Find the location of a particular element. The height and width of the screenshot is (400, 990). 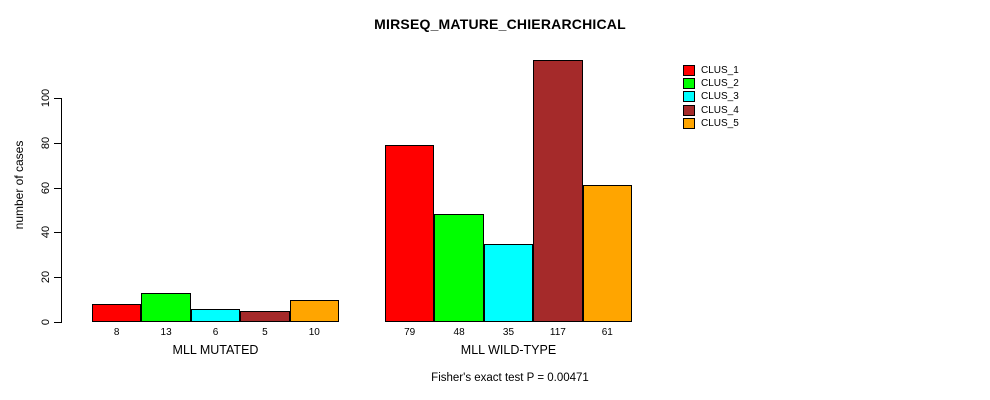

legend-row: CLUS_4 is located at coordinates (711, 110).